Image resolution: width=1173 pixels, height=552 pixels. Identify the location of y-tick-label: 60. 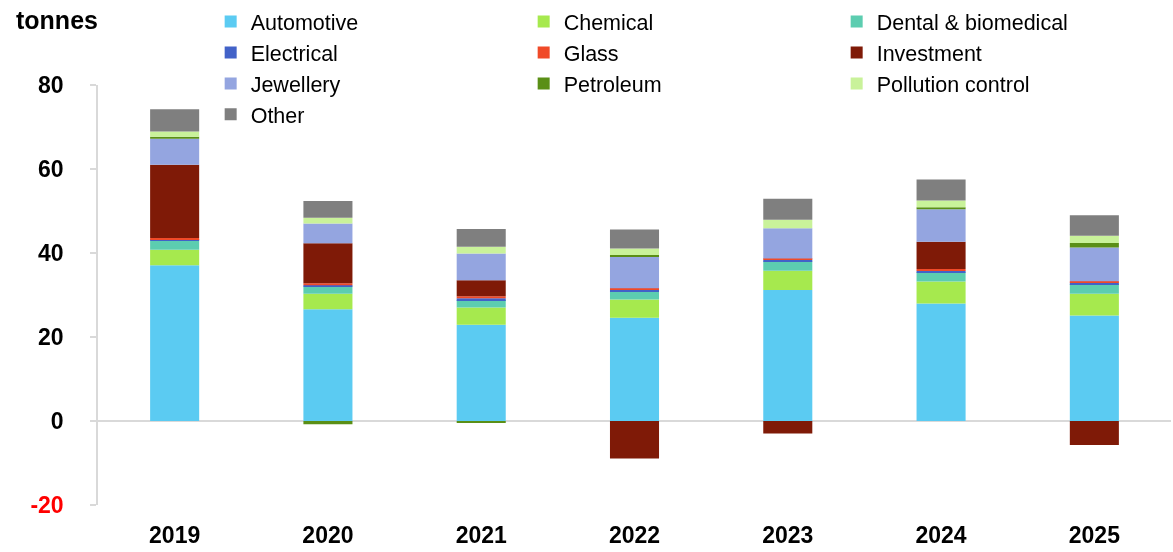
(51, 169).